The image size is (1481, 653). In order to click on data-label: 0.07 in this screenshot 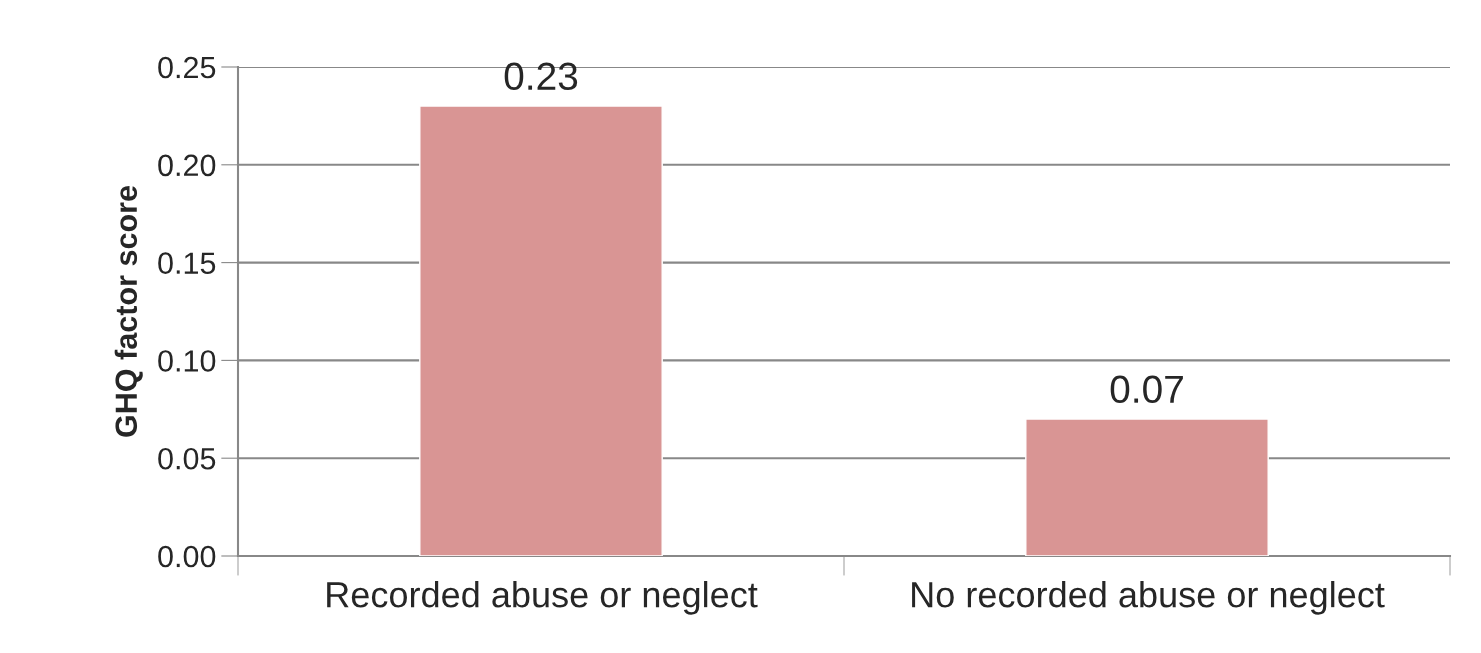, I will do `click(1146, 389)`.